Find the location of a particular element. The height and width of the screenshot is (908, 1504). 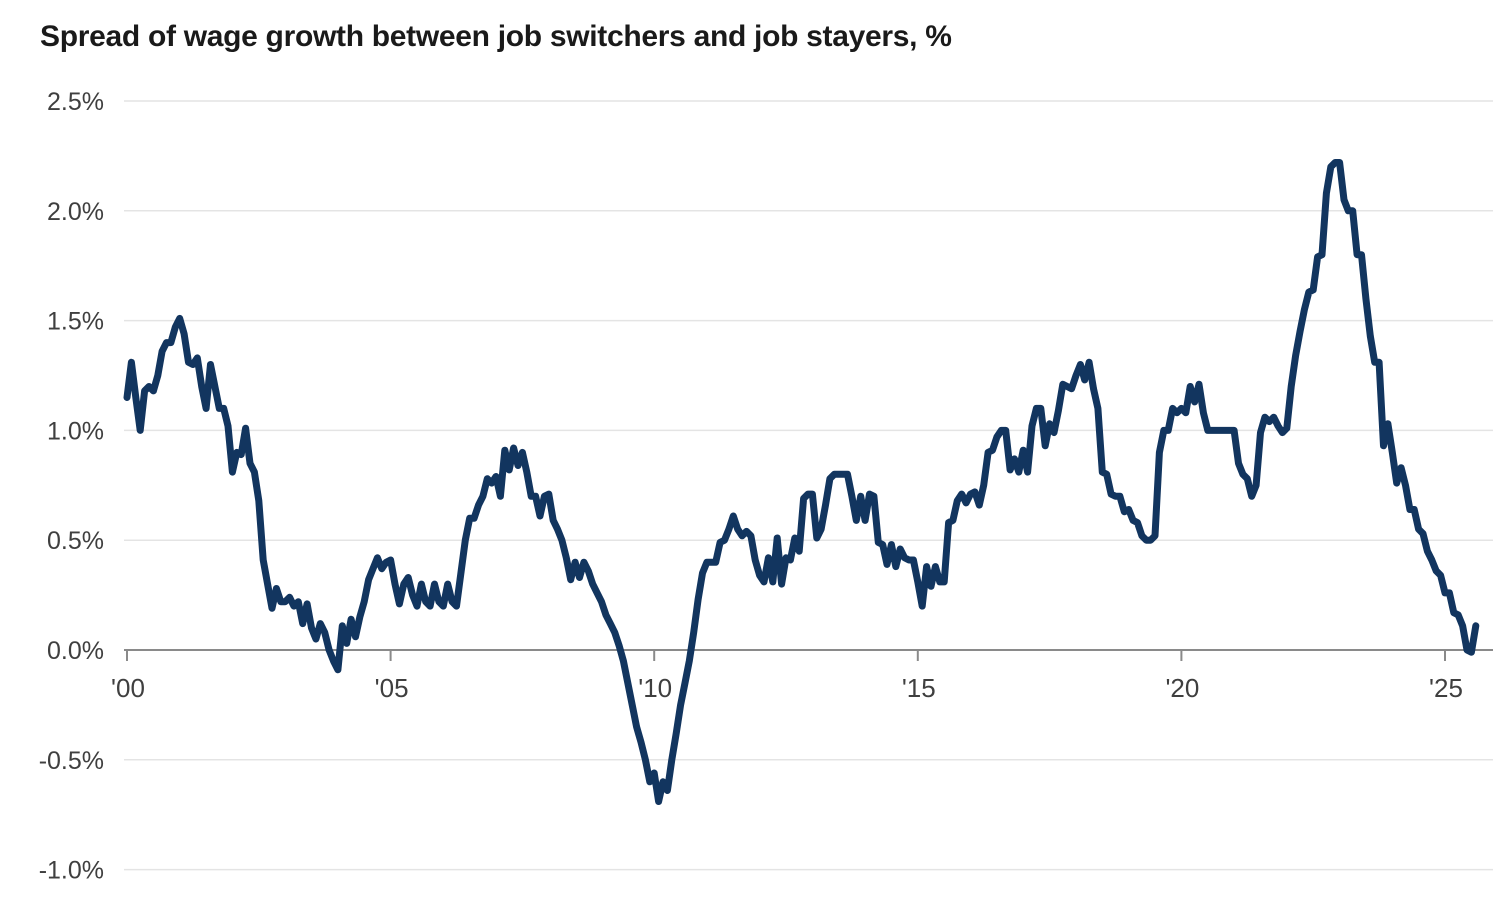

y-axis-label: 0.0% is located at coordinates (75, 651).